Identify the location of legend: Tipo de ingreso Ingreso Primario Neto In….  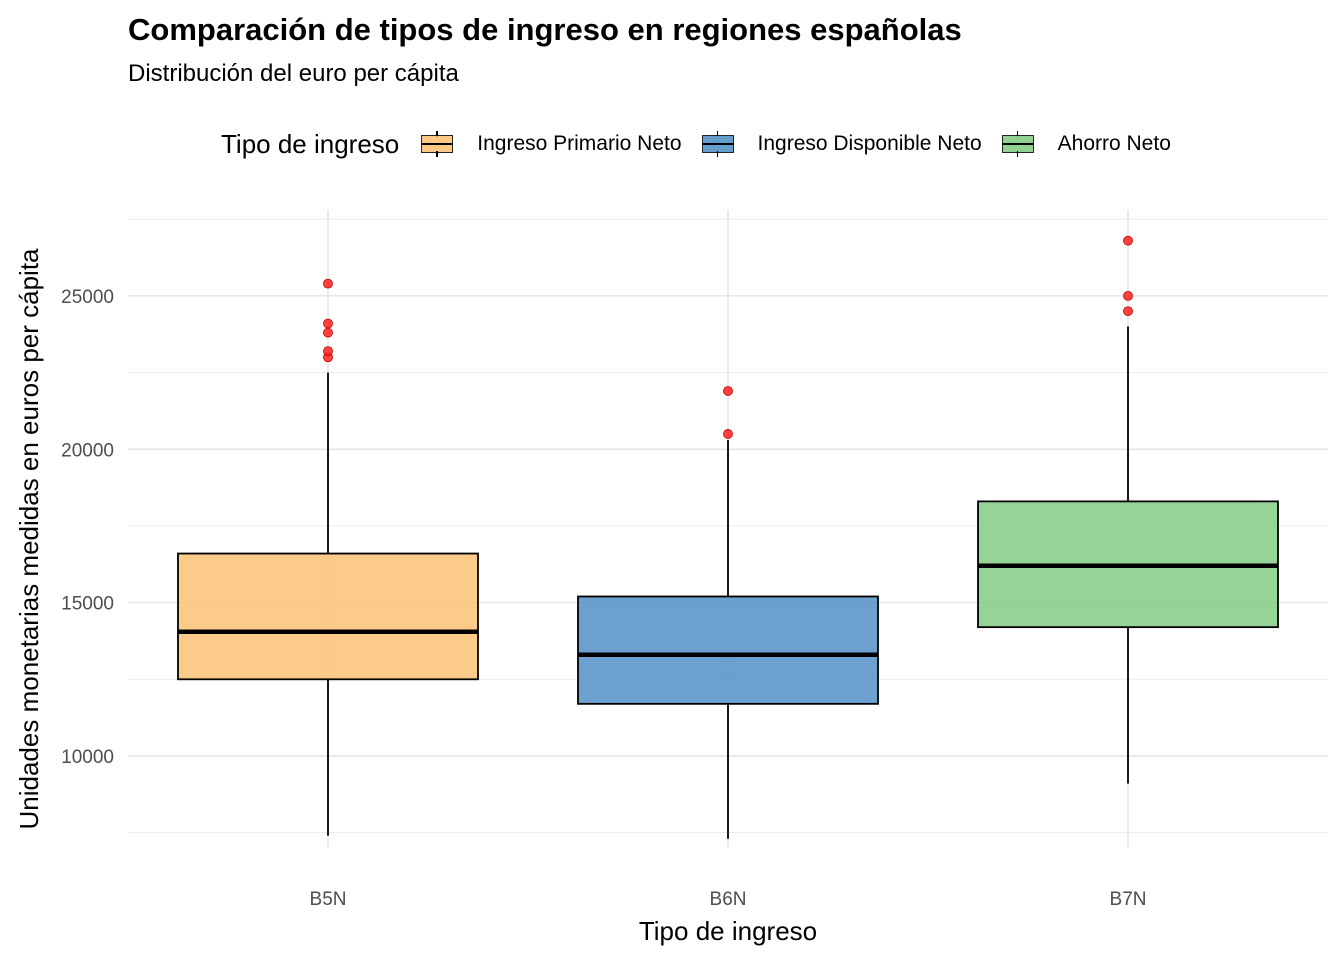
(705, 144).